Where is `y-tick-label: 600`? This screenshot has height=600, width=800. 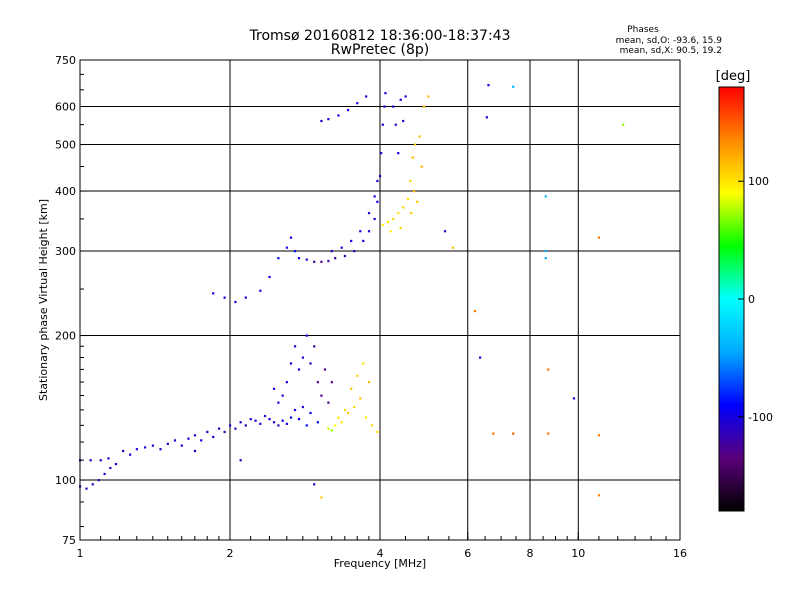 y-tick-label: 600 is located at coordinates (65, 107).